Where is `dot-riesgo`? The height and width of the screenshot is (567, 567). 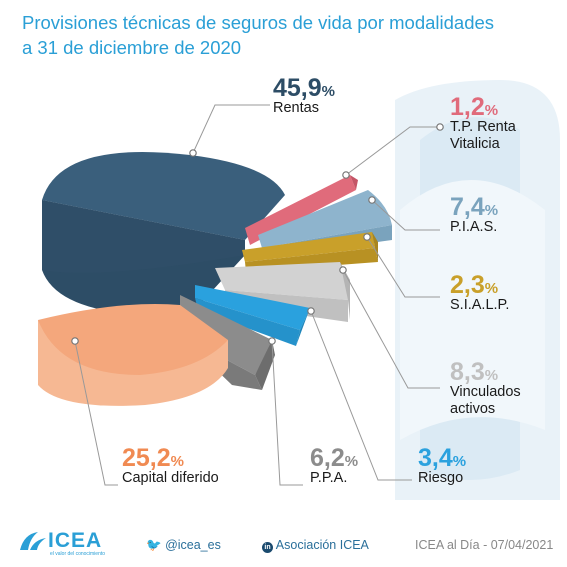 dot-riesgo is located at coordinates (311, 311).